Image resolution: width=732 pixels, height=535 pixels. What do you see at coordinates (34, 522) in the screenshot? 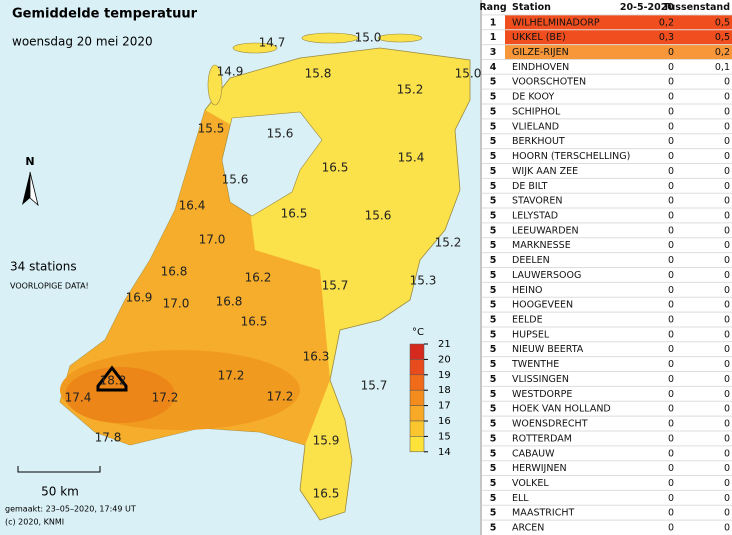
I see `copyright: (c) 2020, KNMI` at bounding box center [34, 522].